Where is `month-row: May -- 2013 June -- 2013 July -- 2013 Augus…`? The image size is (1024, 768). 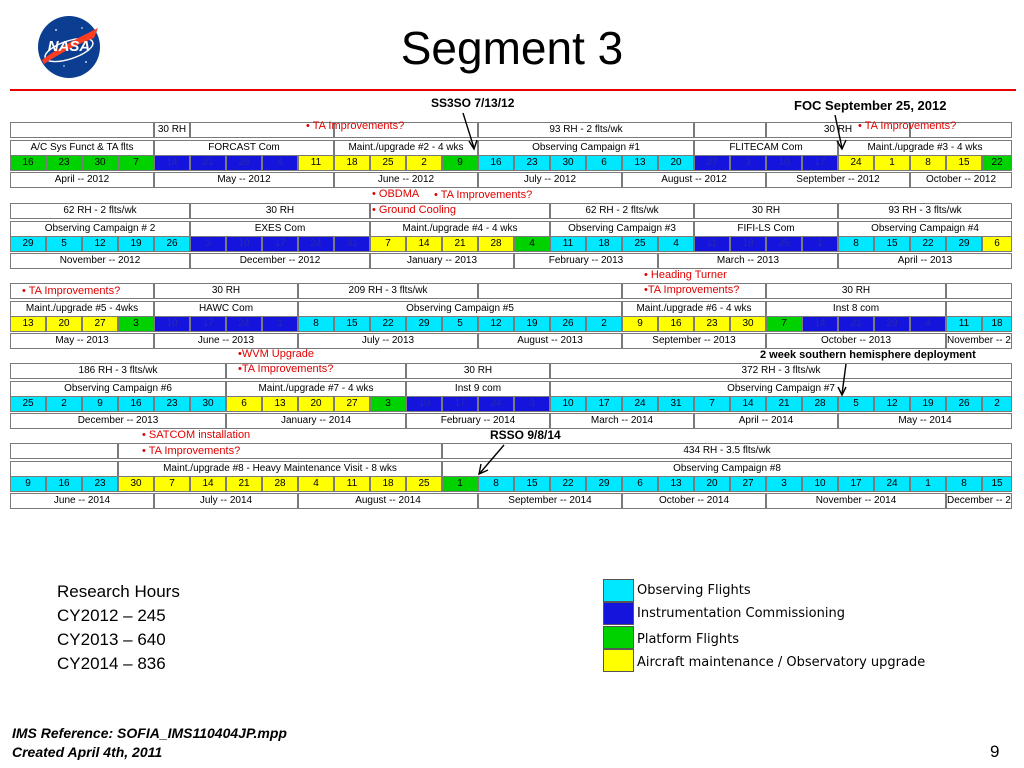
month-row: May -- 2013 June -- 2013 July -- 2013 Augus… is located at coordinates (511, 341).